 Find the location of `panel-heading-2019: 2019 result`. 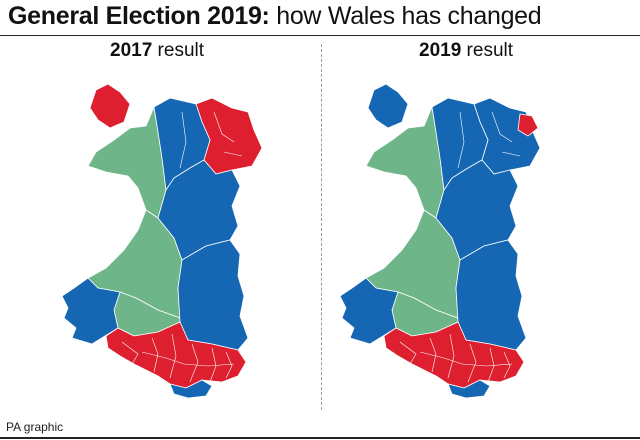

panel-heading-2019: 2019 result is located at coordinates (466, 51).